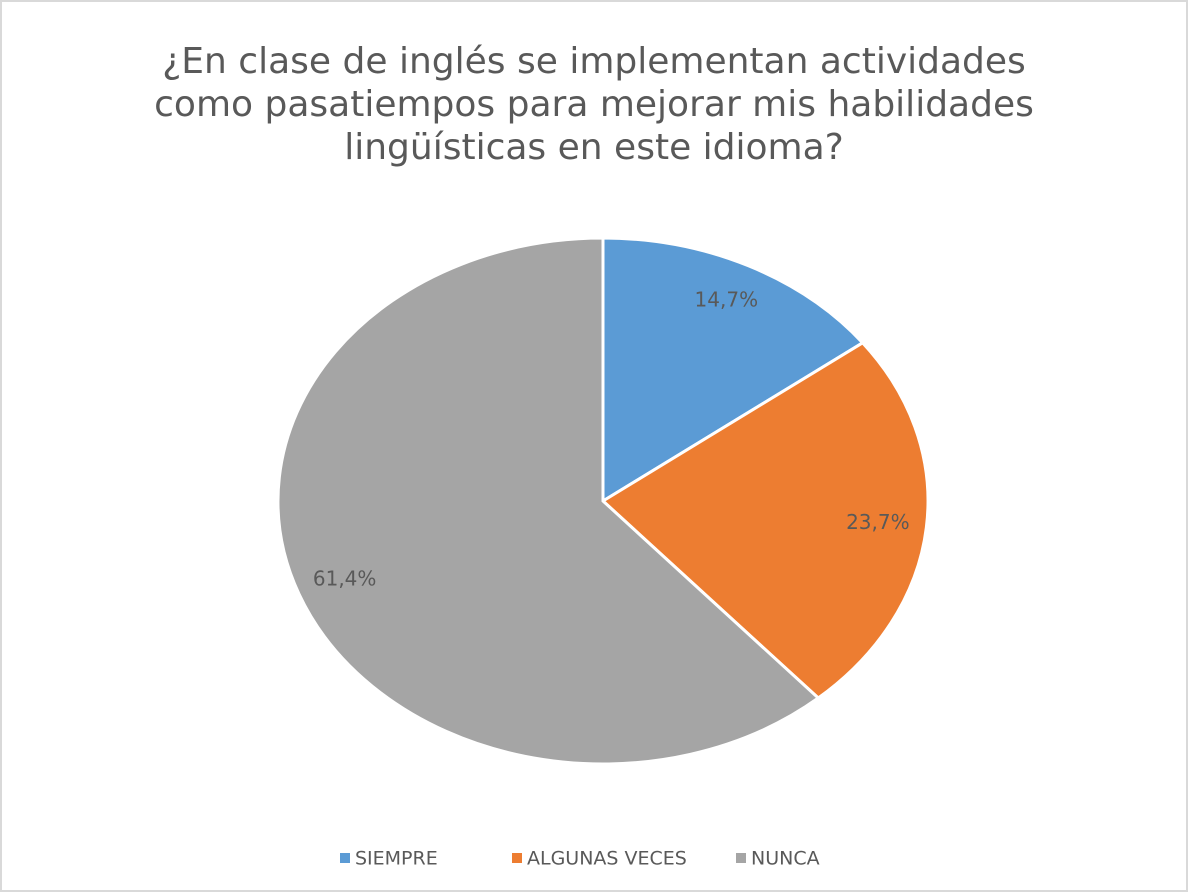 This screenshot has height=892, width=1188. I want to click on data-label: 23,7%, so click(878, 522).